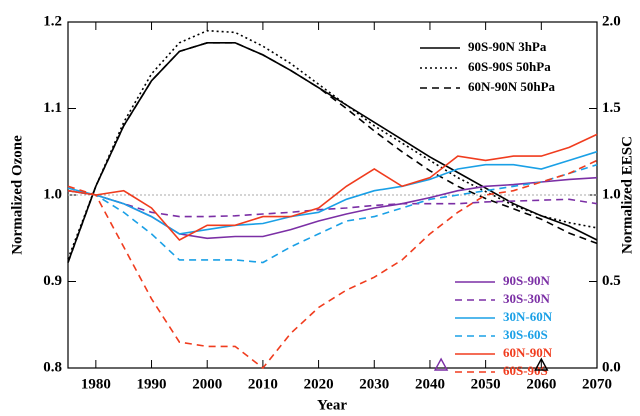 The height and width of the screenshot is (416, 640). Describe the element at coordinates (527, 298) in the screenshot. I see `legend-label: 30S-30N` at that location.